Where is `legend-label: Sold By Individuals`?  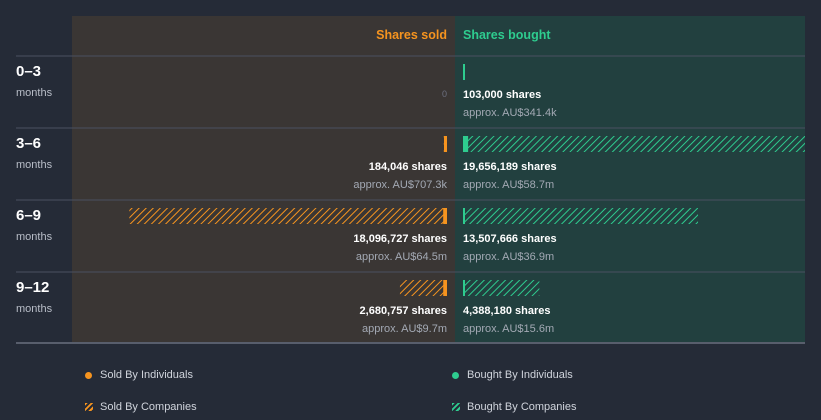 legend-label: Sold By Individuals is located at coordinates (146, 375).